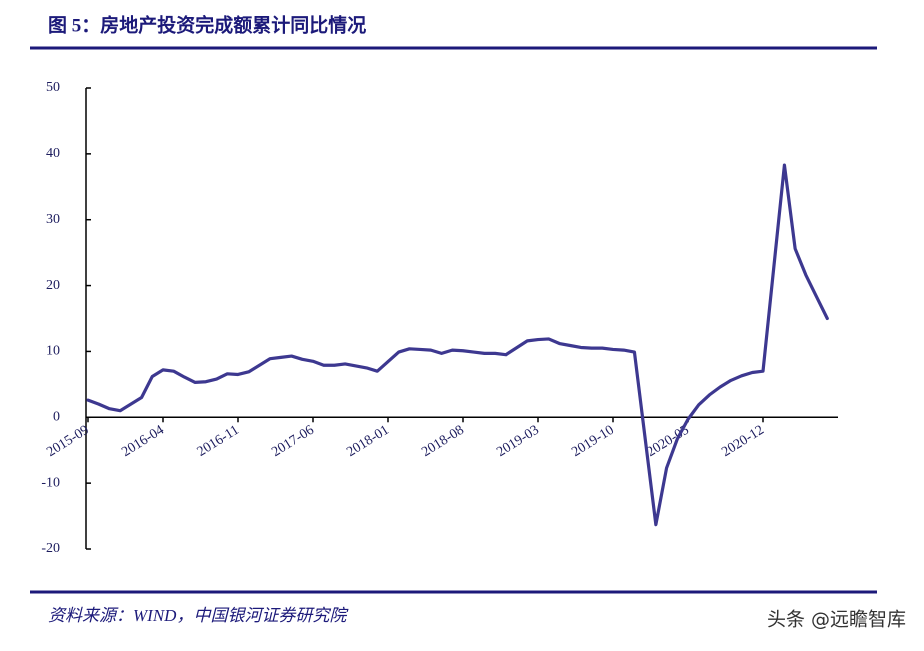 This screenshot has height=651, width=924. Describe the element at coordinates (836, 620) in the screenshot. I see `watermark: 头条 @远瞻智库` at that location.